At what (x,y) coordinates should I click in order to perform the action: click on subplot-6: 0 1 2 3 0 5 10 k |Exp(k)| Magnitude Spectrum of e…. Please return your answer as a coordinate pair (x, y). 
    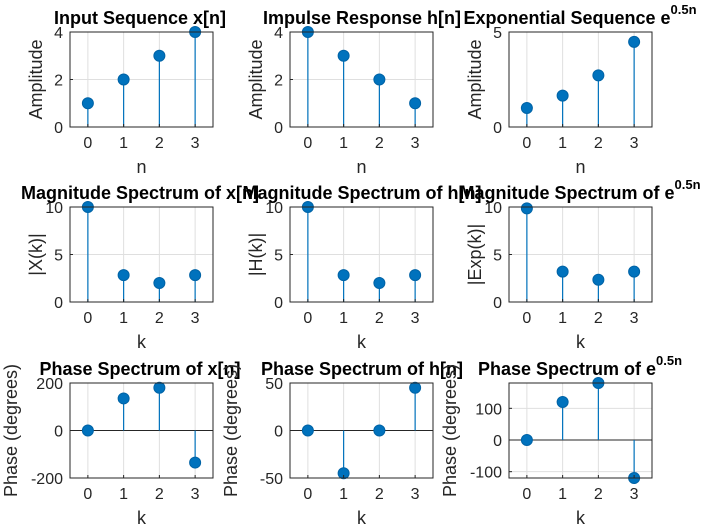
    Looking at the image, I should click on (579, 264).